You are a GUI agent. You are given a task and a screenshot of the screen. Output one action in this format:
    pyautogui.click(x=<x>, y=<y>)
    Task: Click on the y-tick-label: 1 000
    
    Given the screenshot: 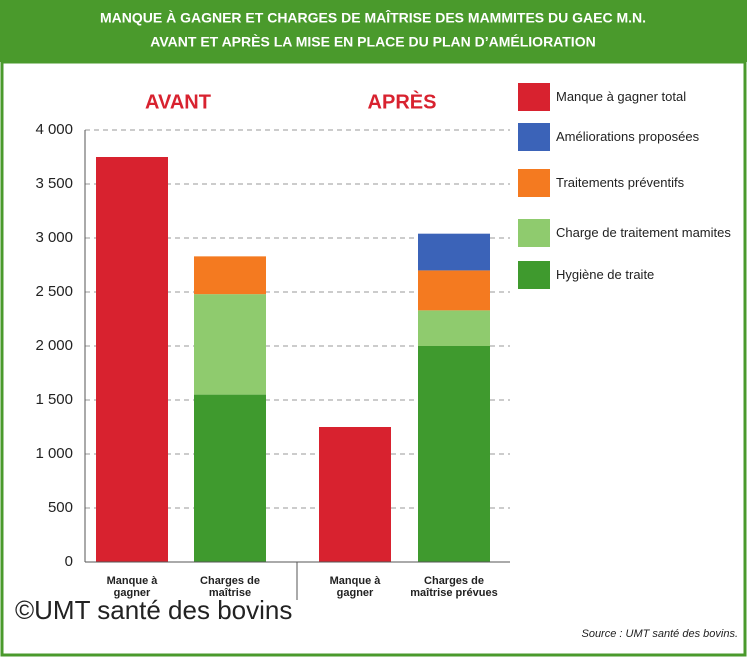 What is the action you would take?
    pyautogui.click(x=54, y=453)
    